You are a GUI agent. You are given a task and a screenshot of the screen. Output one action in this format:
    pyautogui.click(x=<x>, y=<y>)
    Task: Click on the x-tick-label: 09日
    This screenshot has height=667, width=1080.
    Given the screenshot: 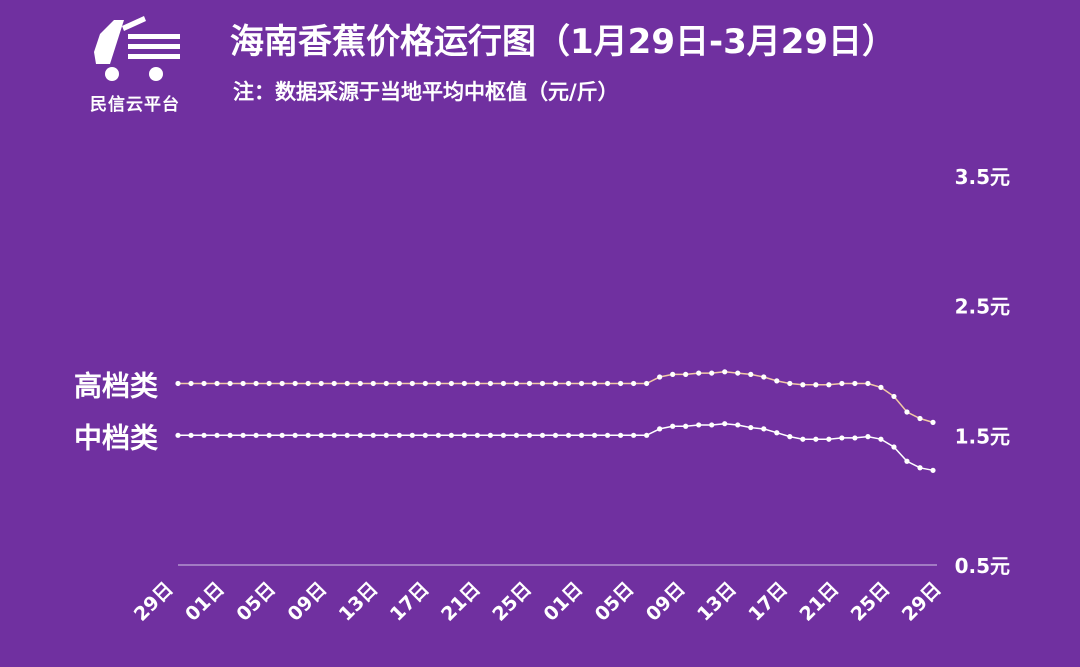 What is the action you would take?
    pyautogui.click(x=666, y=602)
    